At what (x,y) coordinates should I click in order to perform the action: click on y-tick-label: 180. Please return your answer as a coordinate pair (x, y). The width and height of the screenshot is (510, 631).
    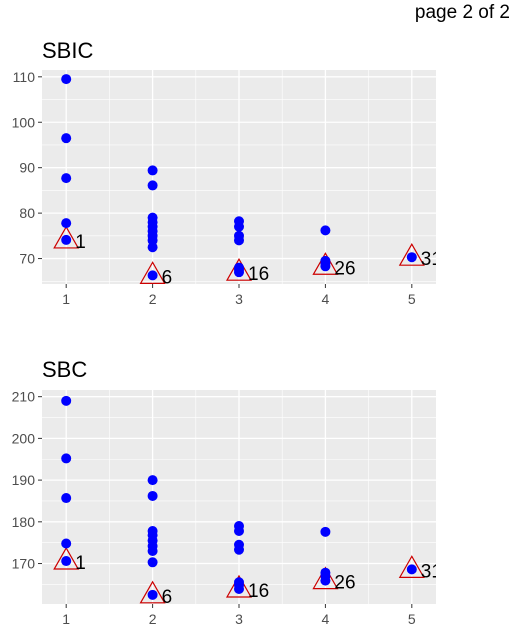
    Looking at the image, I should click on (24, 522).